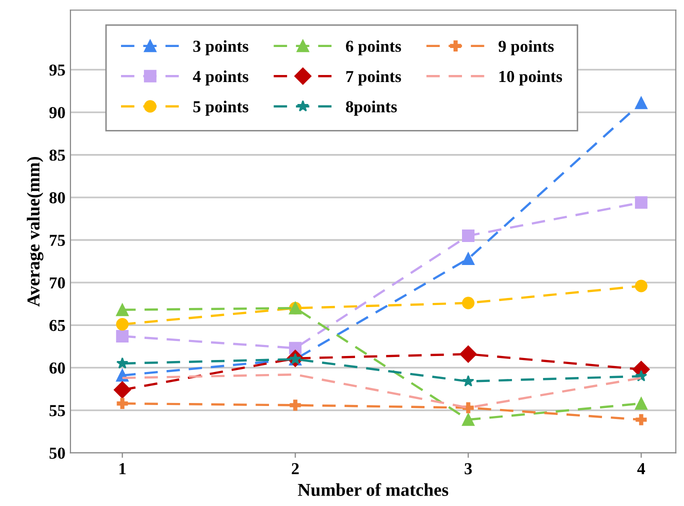  I want to click on legend-label: 7 points, so click(374, 78).